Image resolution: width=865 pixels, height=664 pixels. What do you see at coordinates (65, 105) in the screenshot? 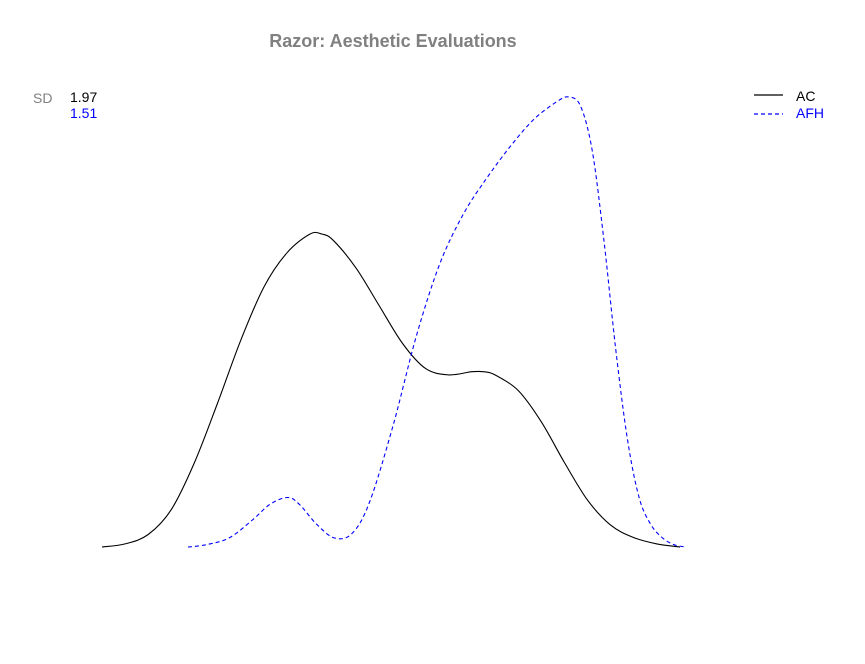
I see `sd-annotation: SD 1.97 1.51` at bounding box center [65, 105].